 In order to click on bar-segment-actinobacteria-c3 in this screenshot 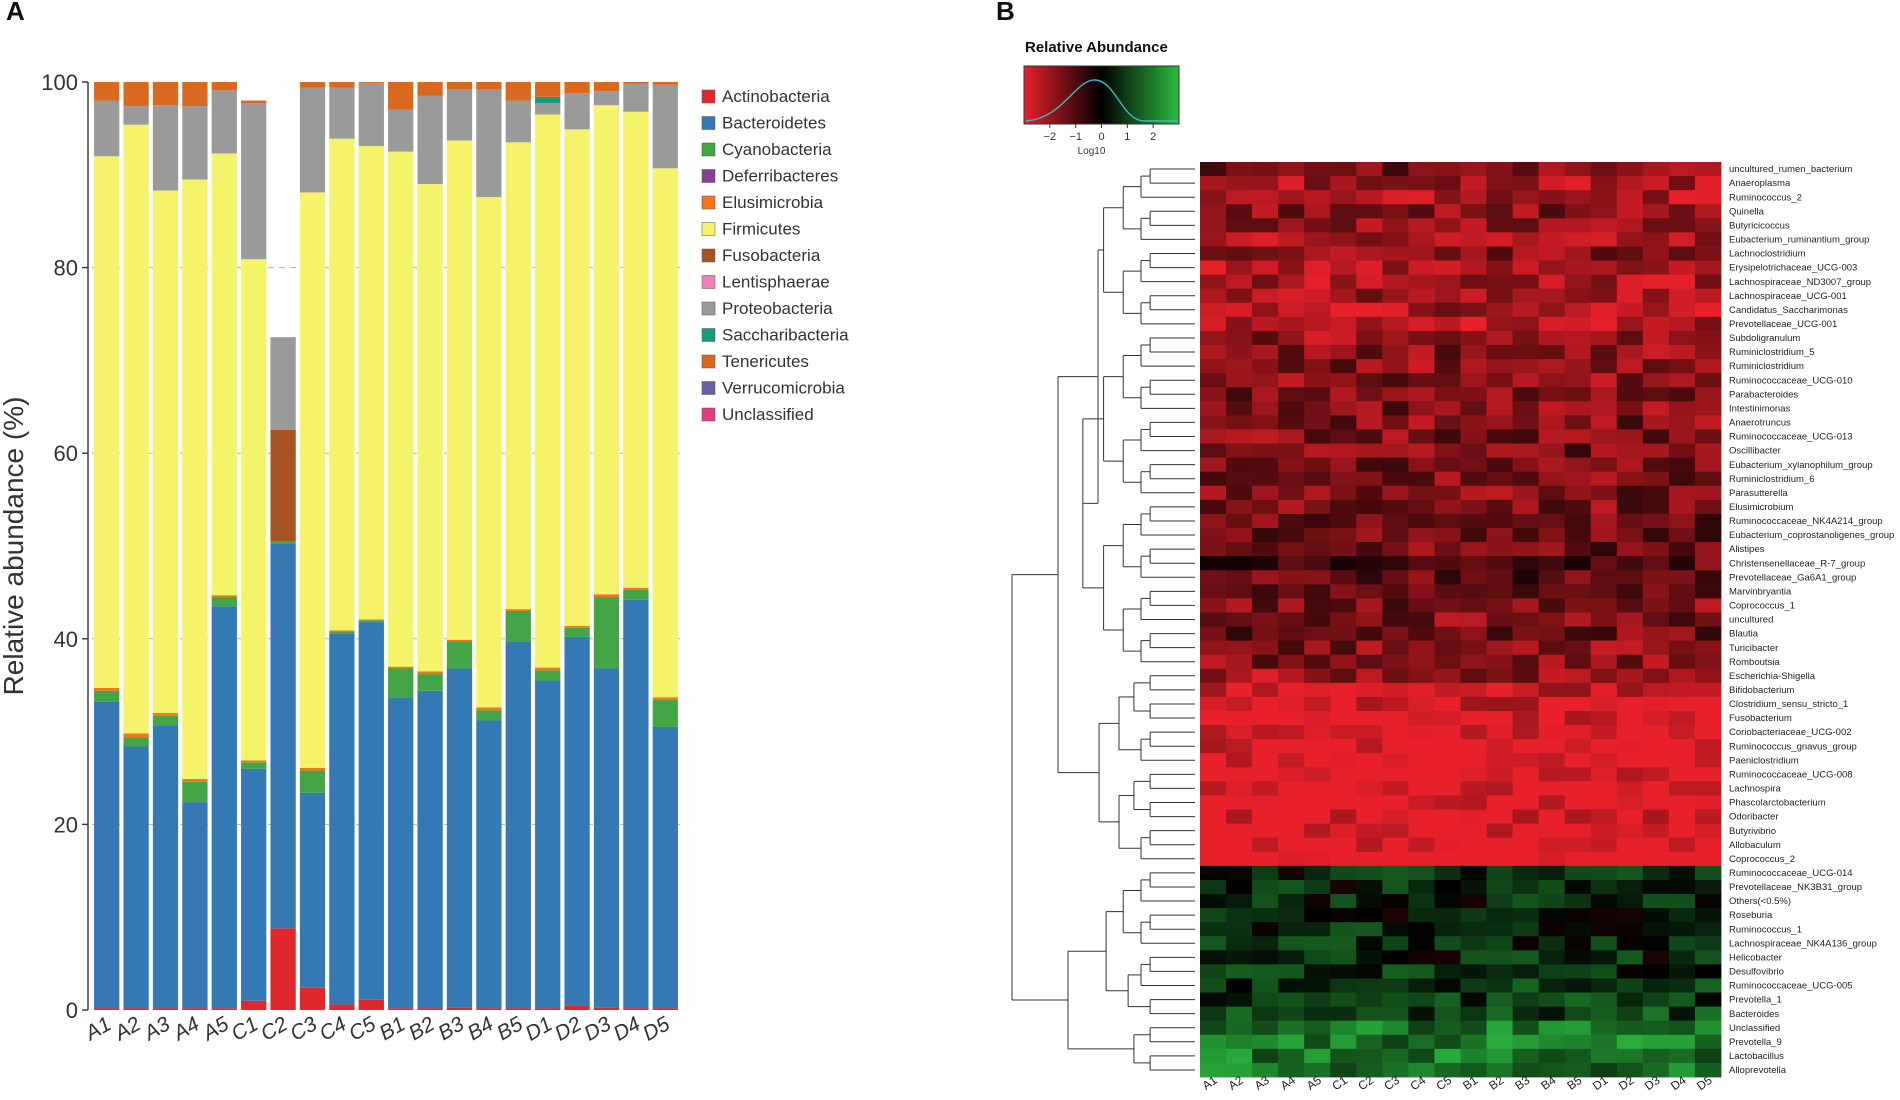, I will do `click(312, 998)`.